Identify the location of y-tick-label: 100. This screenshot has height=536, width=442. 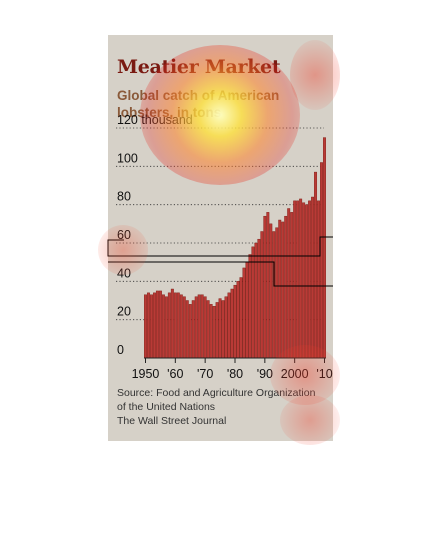
(127, 158).